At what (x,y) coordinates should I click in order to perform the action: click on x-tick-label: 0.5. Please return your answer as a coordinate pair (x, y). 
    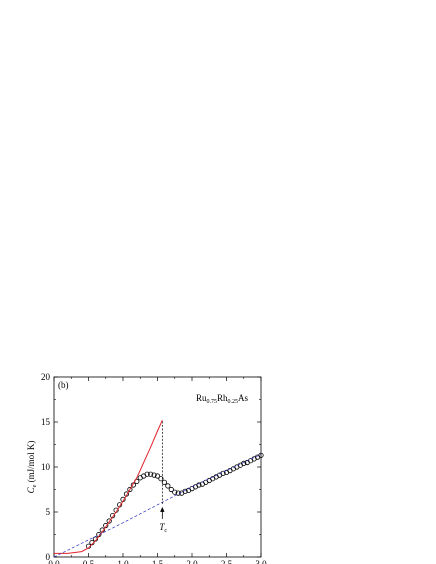
    Looking at the image, I should click on (89, 561).